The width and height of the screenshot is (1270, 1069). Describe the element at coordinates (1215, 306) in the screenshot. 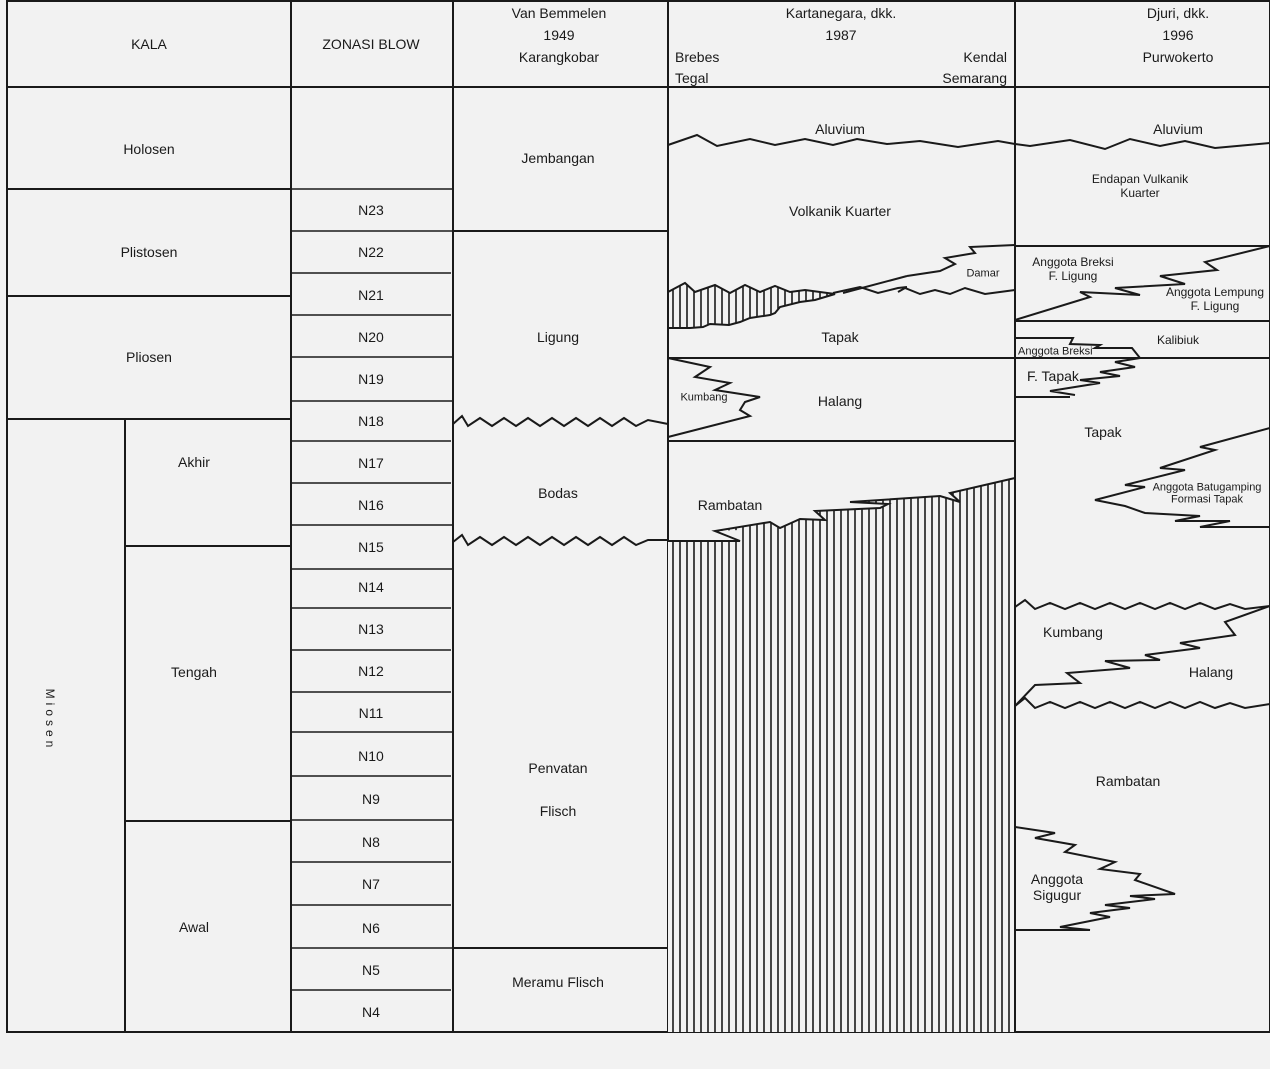

I see `dj-lempung-line2: F. Ligung` at that location.